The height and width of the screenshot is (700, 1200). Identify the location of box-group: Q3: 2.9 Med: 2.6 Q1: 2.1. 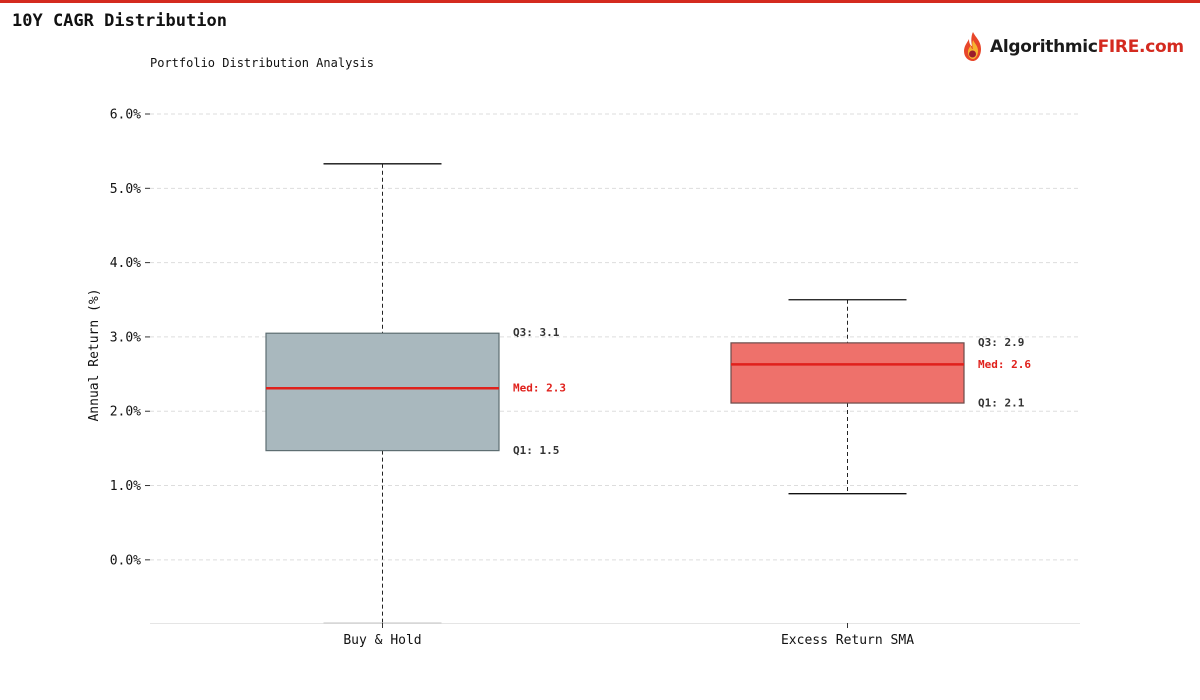
(880, 397).